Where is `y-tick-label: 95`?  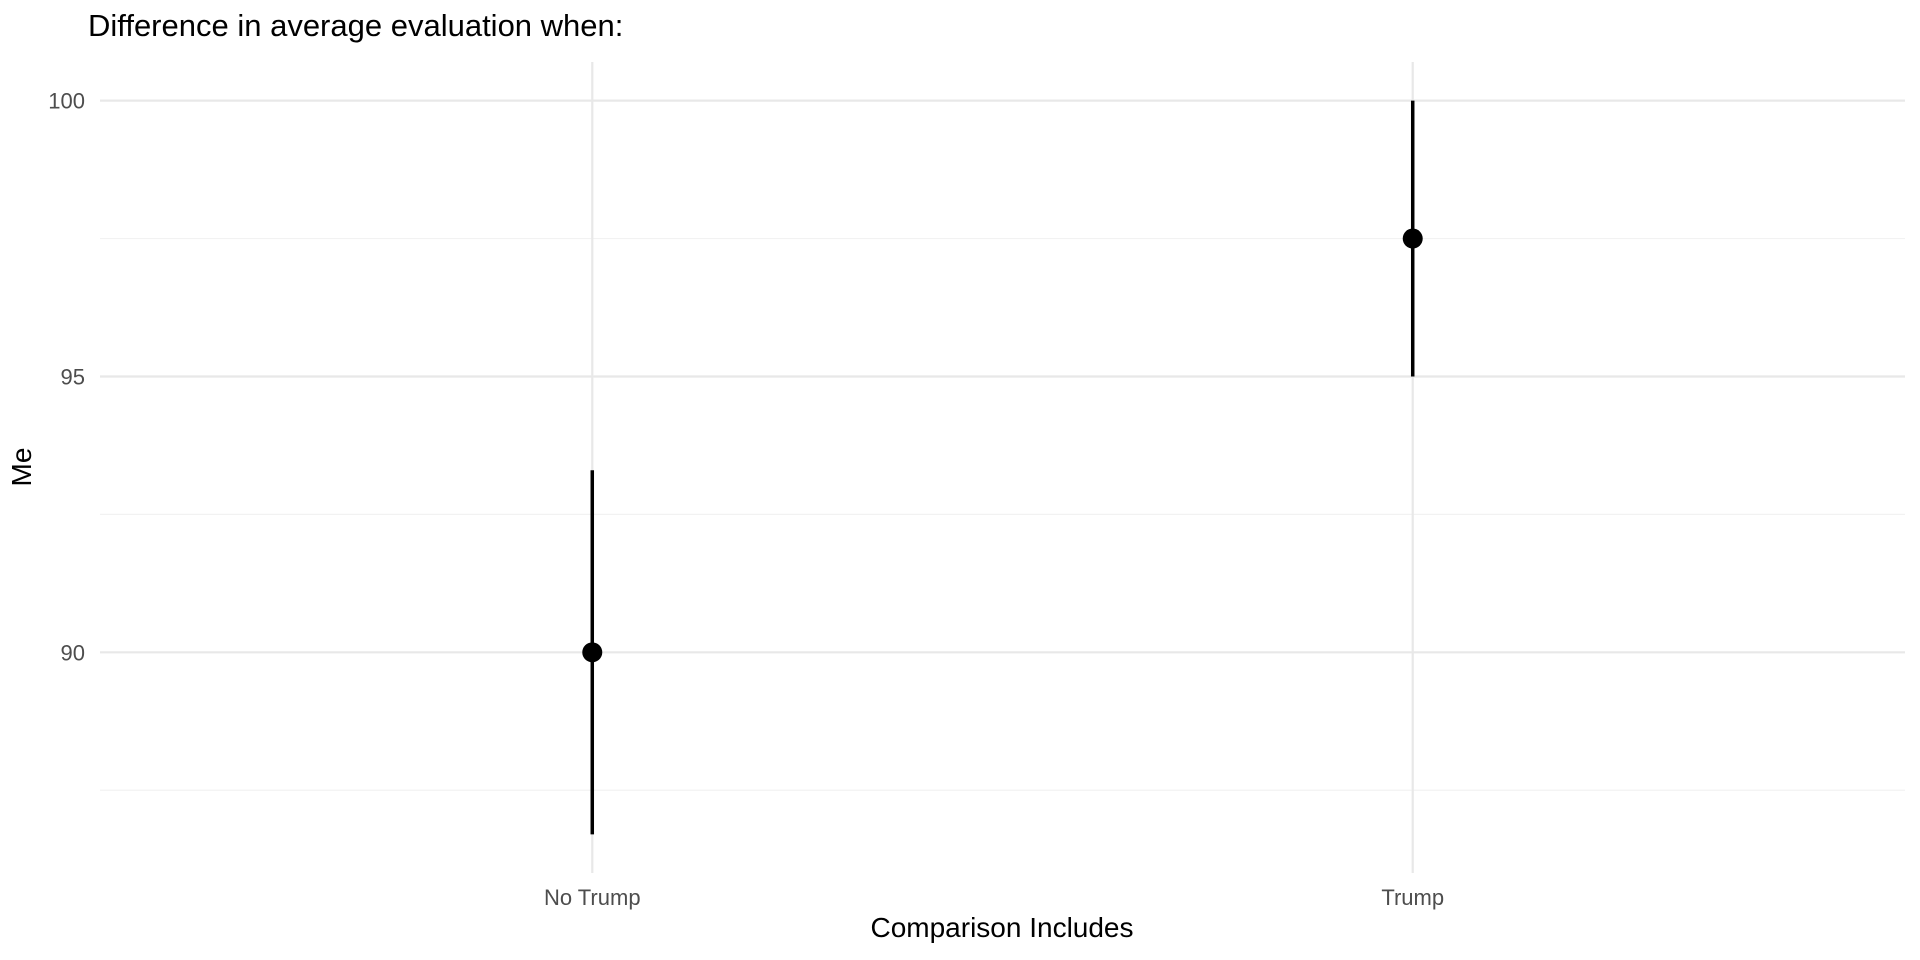 y-tick-label: 95 is located at coordinates (73, 376).